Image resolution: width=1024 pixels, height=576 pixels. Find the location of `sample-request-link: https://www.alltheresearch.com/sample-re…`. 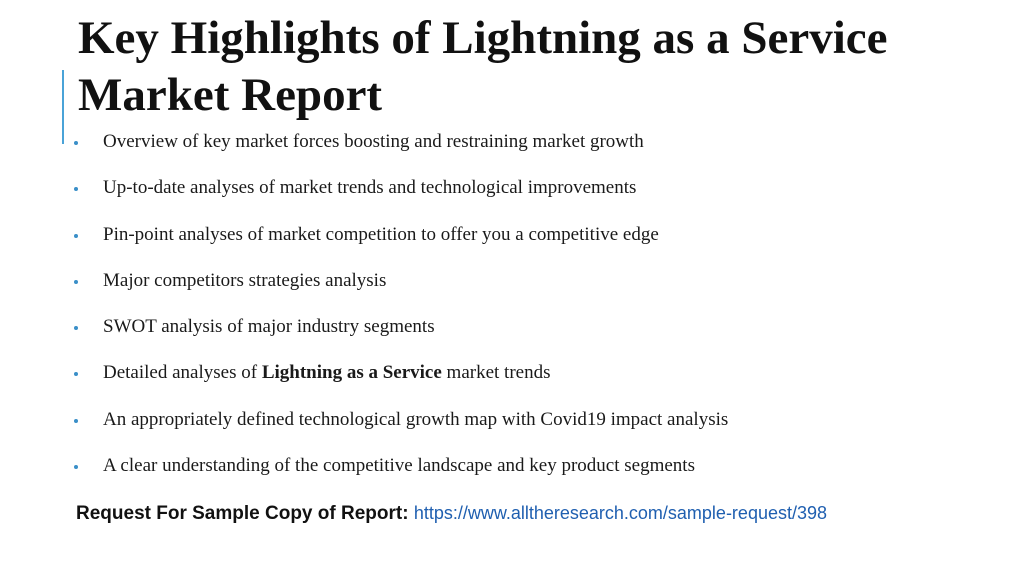

sample-request-link: https://www.alltheresearch.com/sample-re… is located at coordinates (620, 513).